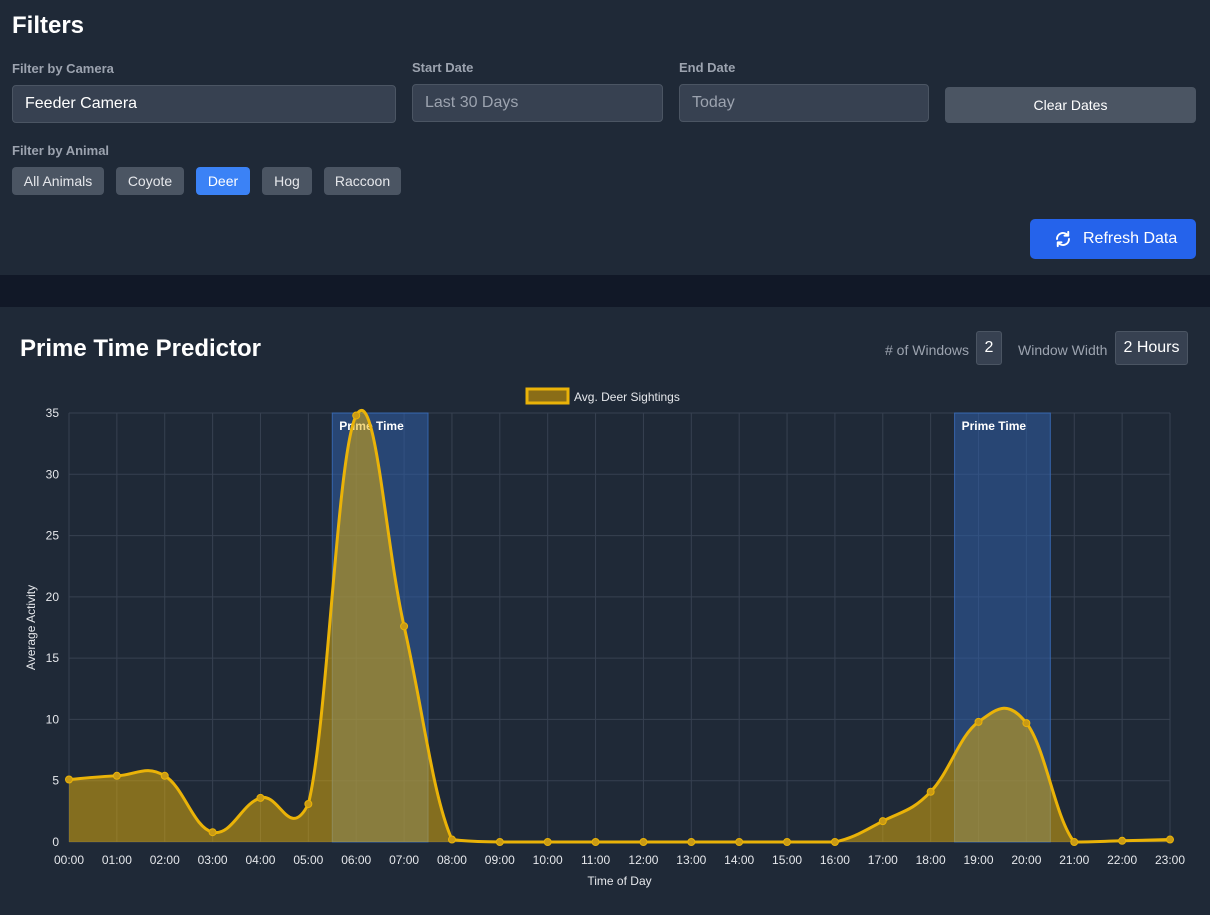 This screenshot has height=915, width=1210. What do you see at coordinates (707, 67) in the screenshot?
I see `end-date-label: End Date` at bounding box center [707, 67].